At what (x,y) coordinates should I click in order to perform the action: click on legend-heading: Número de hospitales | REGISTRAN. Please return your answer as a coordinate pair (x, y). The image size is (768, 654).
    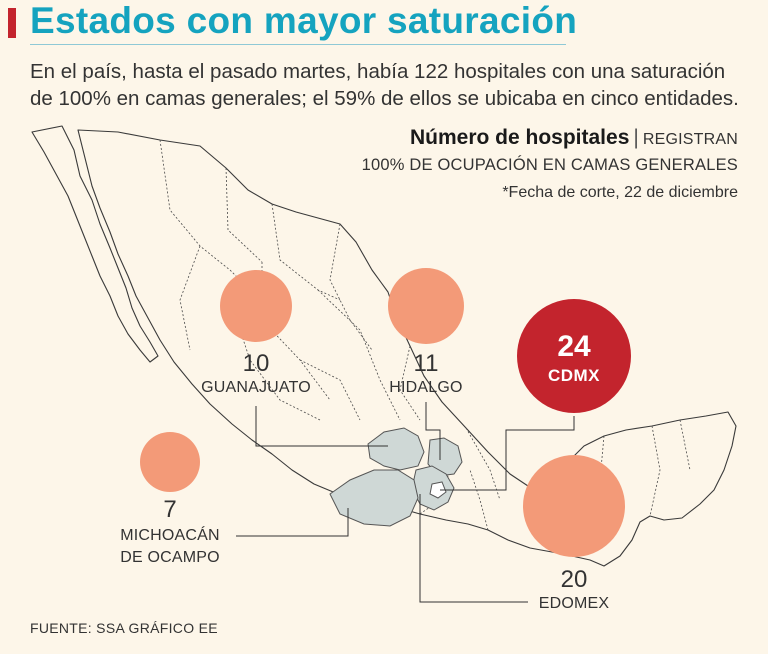
    Looking at the image, I should click on (574, 138).